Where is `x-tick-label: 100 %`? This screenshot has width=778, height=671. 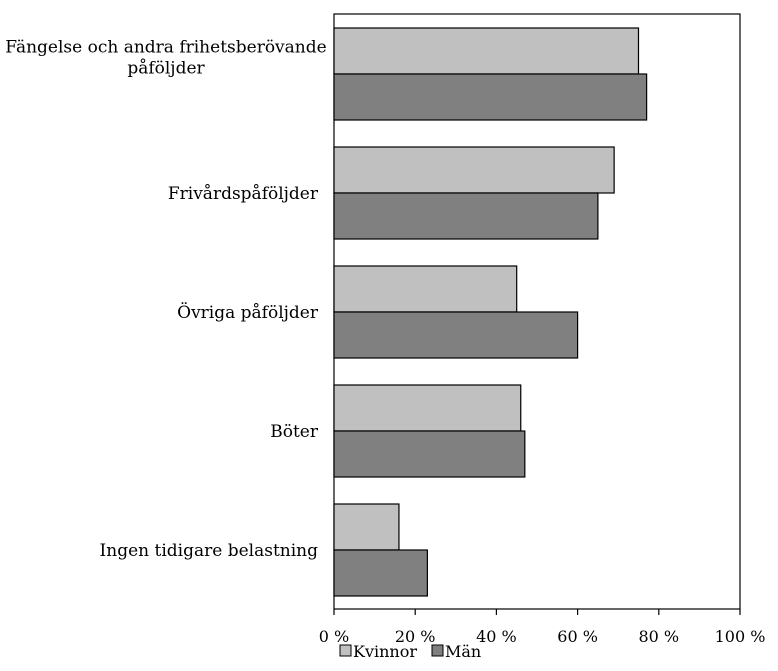
x-tick-label: 100 % is located at coordinates (740, 636).